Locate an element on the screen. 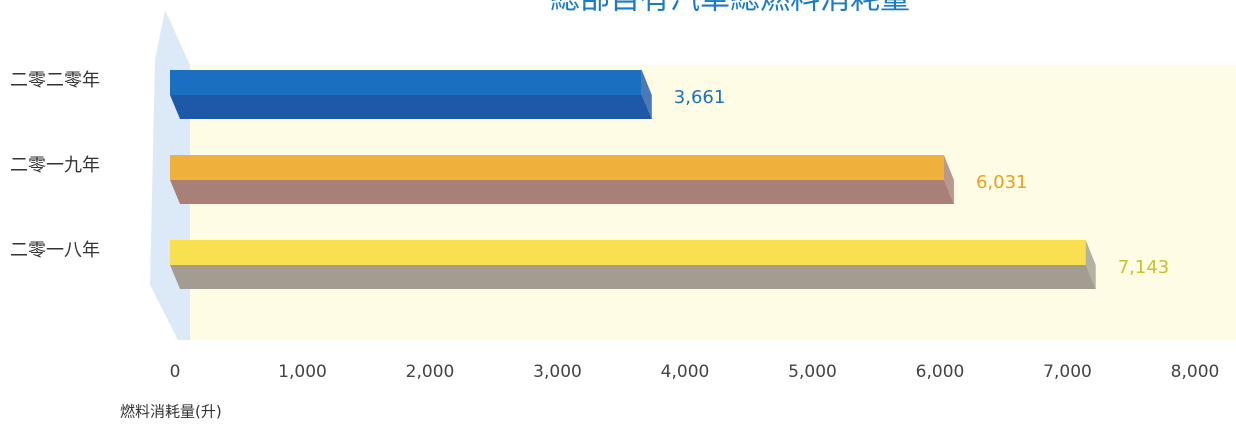 This screenshot has width=1236, height=428. category-label: 二零一九年 is located at coordinates (55, 165).